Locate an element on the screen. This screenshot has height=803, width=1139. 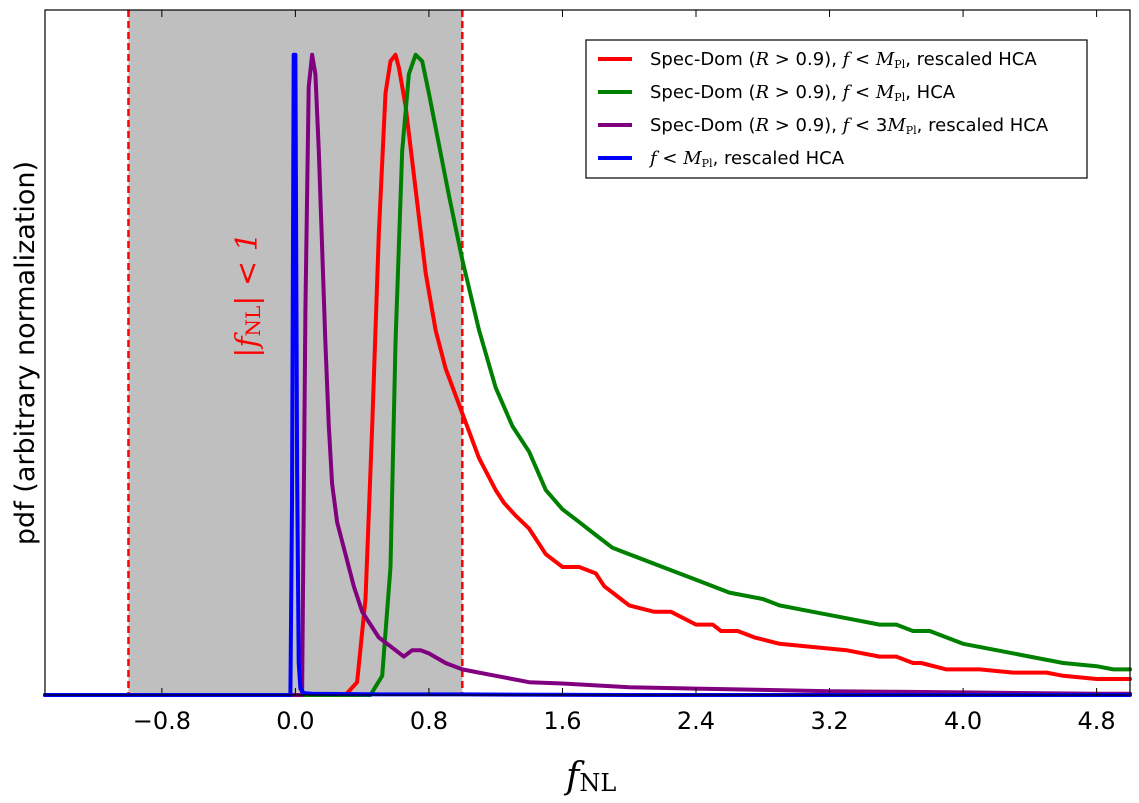
annotation-subscript: NL is located at coordinates (253, 321).